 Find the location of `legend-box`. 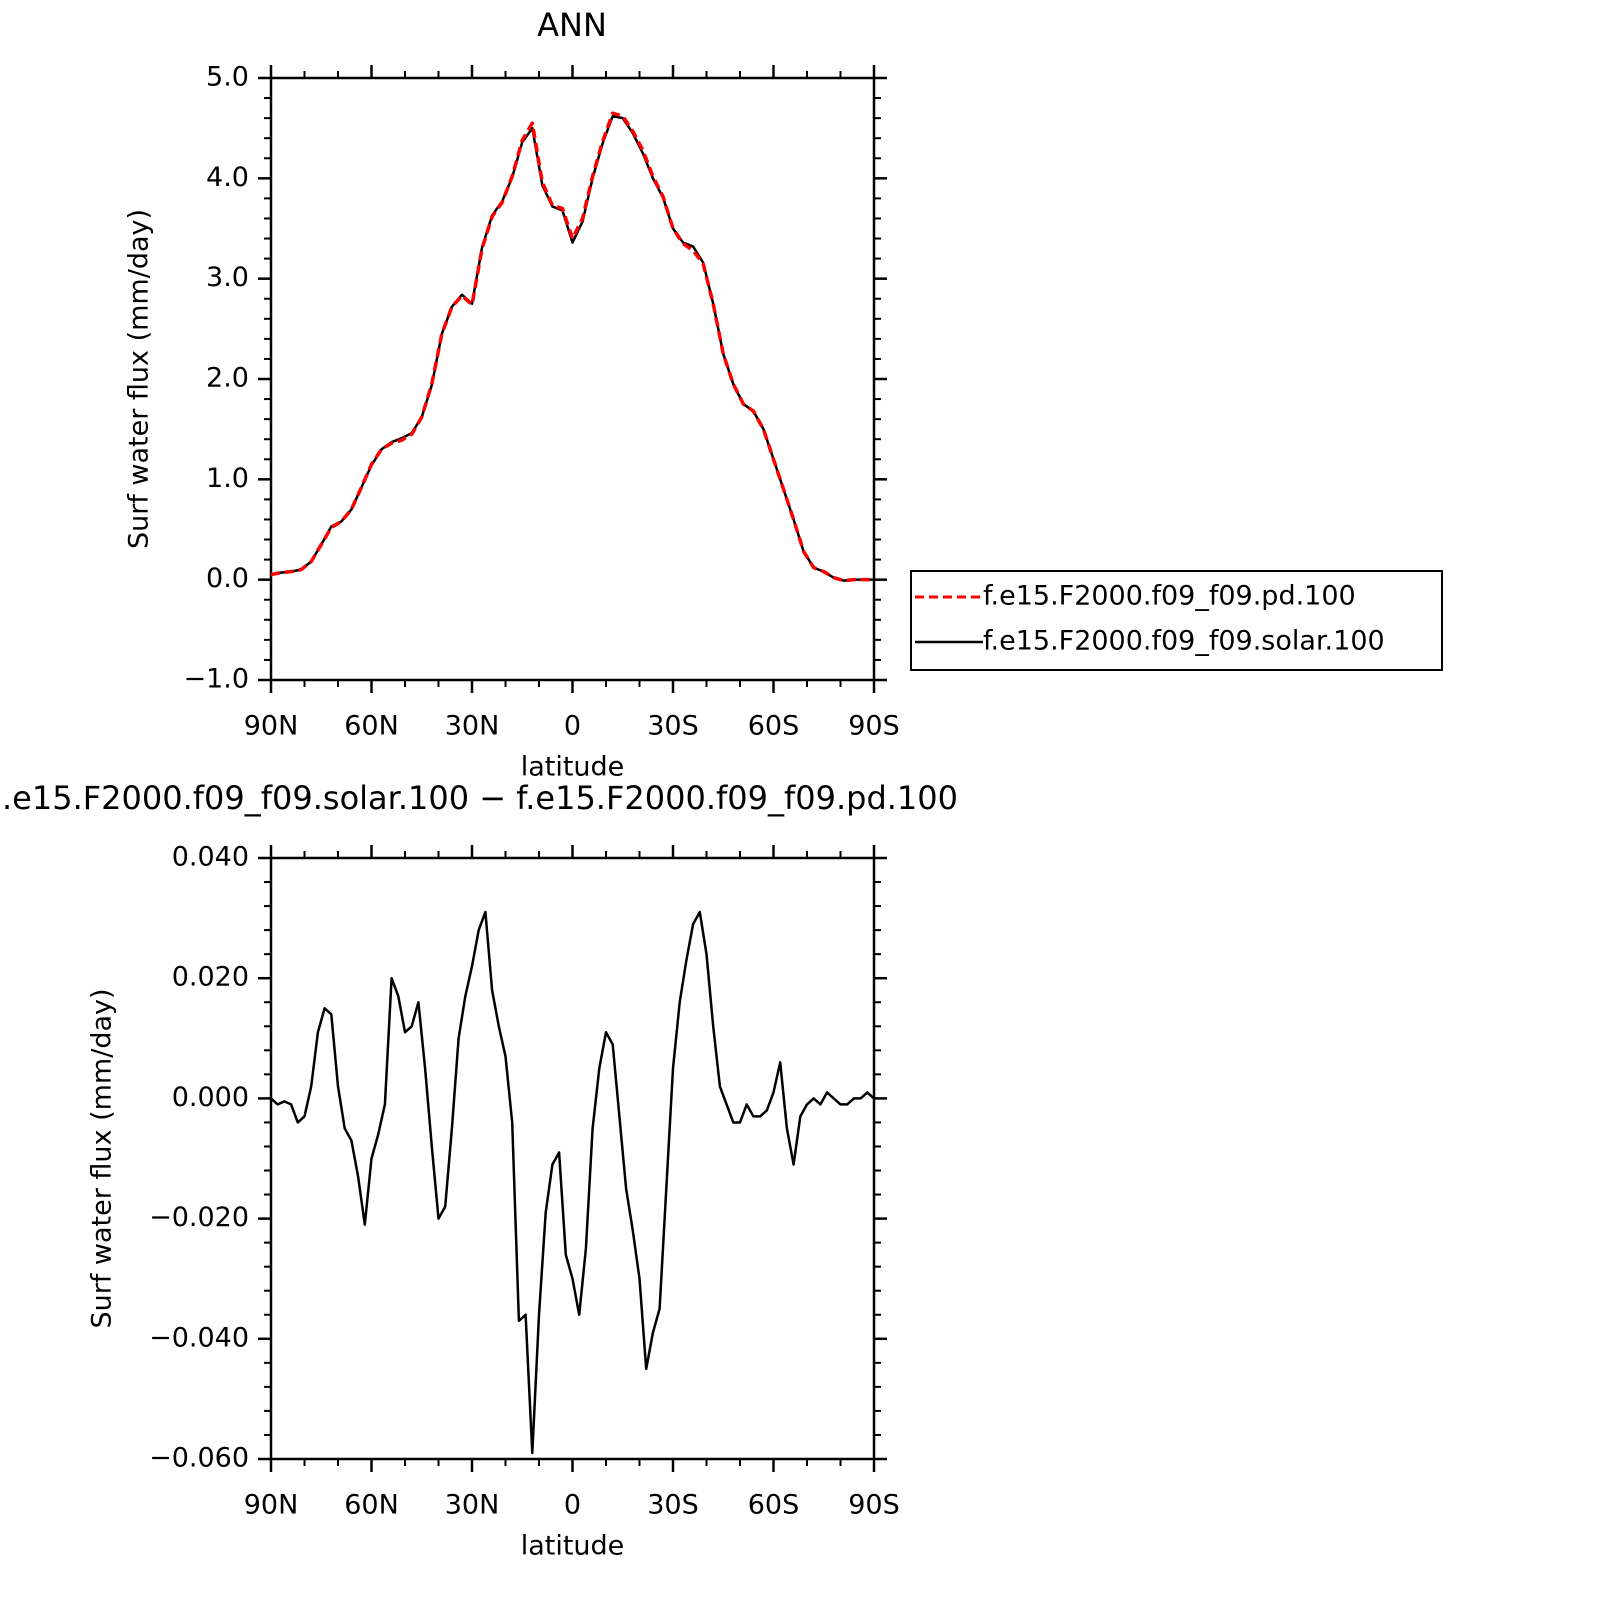

legend-box is located at coordinates (1176, 620).